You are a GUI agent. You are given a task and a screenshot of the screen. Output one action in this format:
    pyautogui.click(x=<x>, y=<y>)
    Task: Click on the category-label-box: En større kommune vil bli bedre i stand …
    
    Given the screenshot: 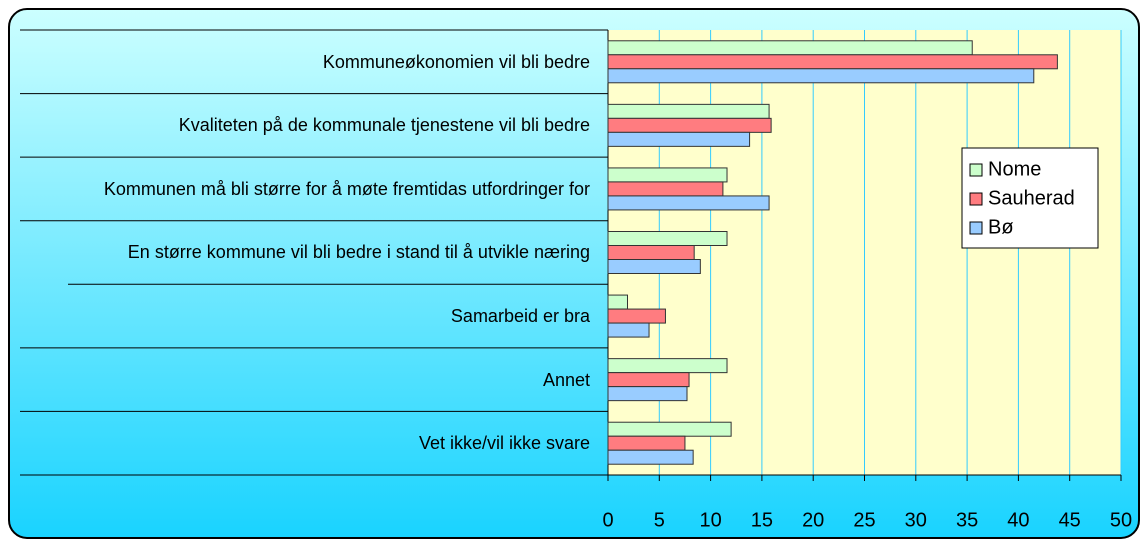 What is the action you would take?
    pyautogui.click(x=320, y=253)
    